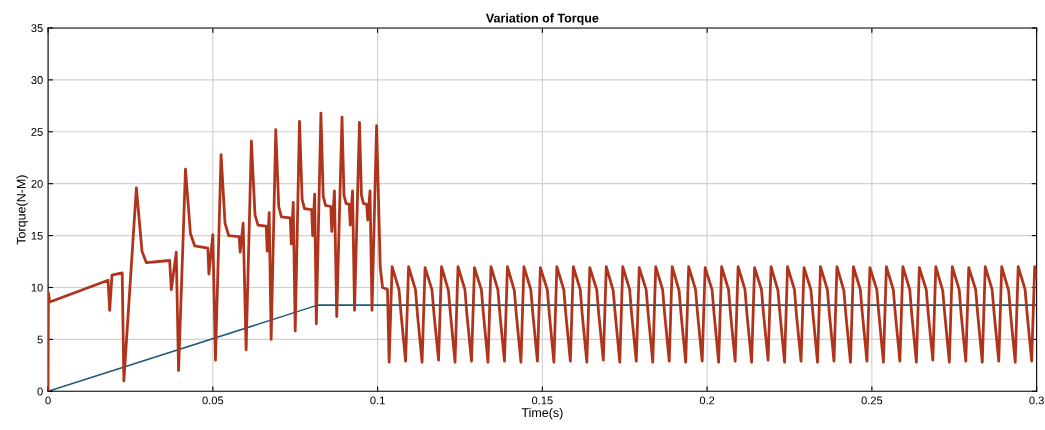 The height and width of the screenshot is (430, 1045). What do you see at coordinates (377, 400) in the screenshot?
I see `x-tick-label: 0.1` at bounding box center [377, 400].